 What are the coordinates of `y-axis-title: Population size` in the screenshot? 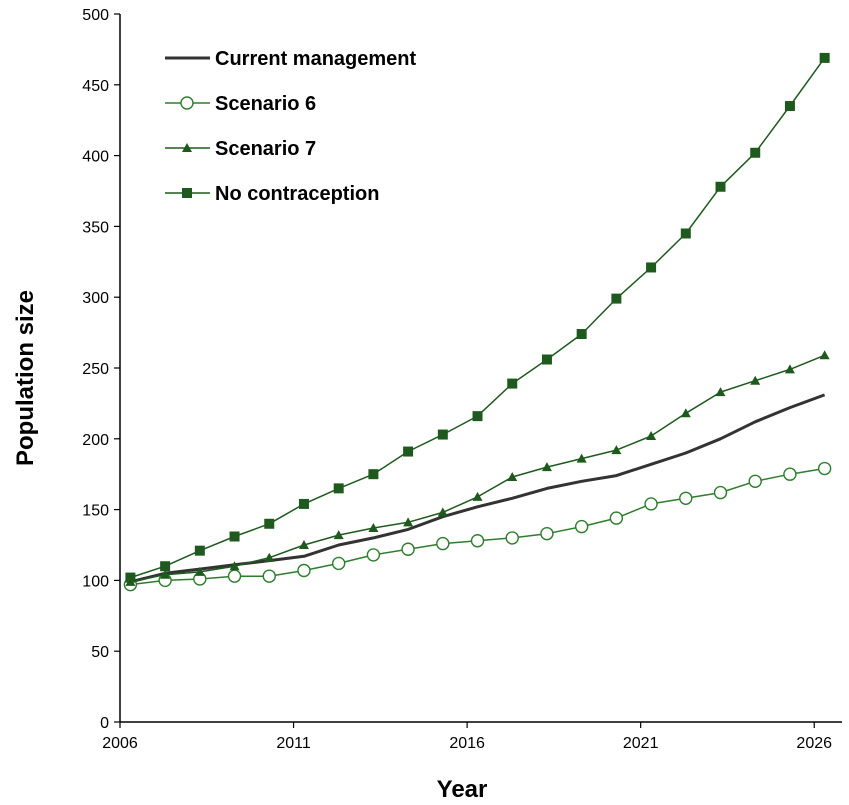 It's located at (25, 378).